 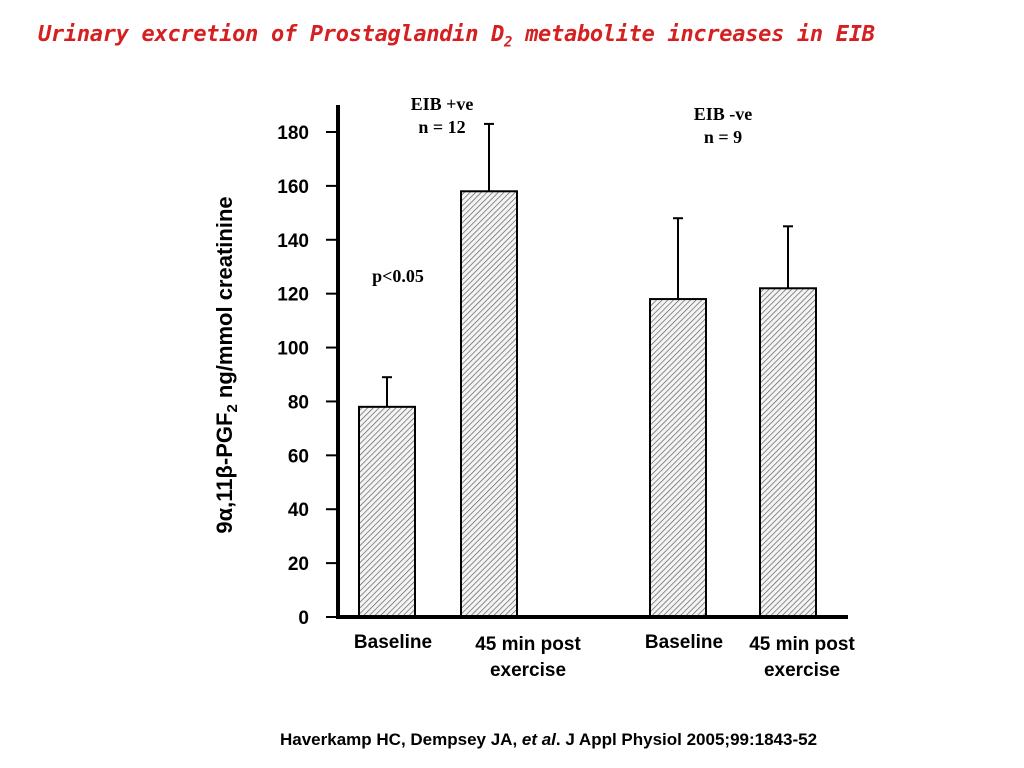 What do you see at coordinates (538, 739) in the screenshot?
I see `citation-etal: et al` at bounding box center [538, 739].